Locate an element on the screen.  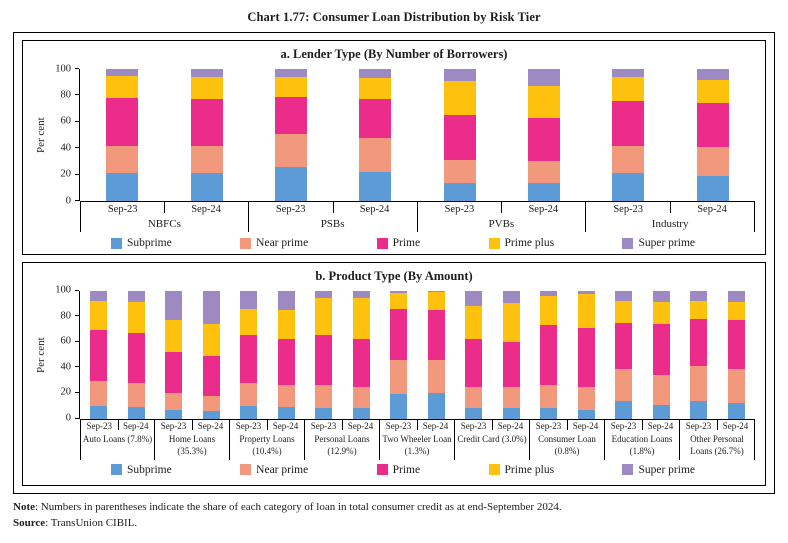
panel-b-title: b. Product Type (By Amount) is located at coordinates (394, 275).